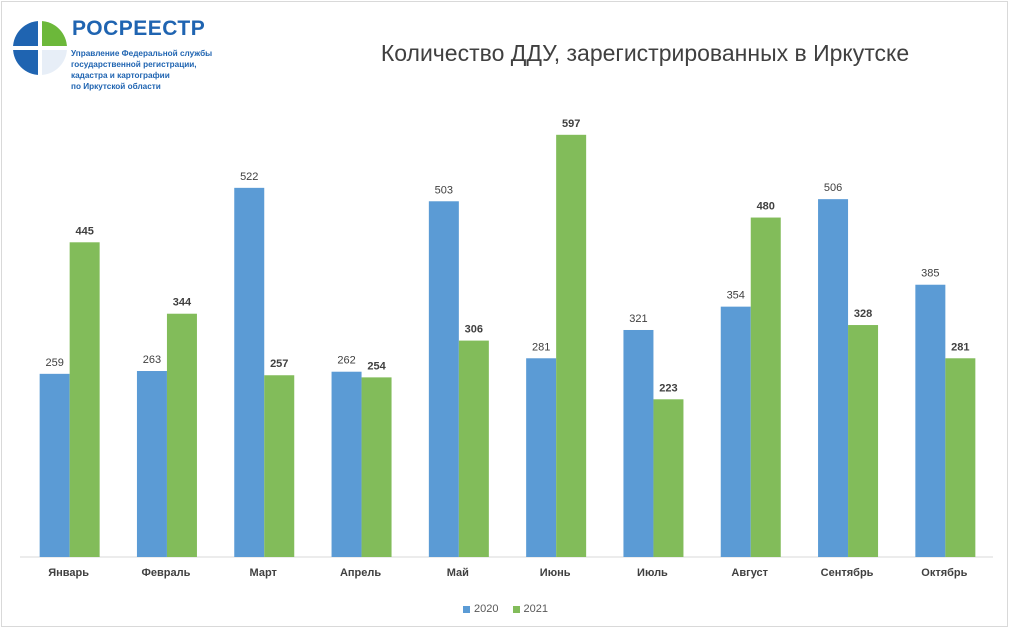 Image resolution: width=1011 pixels, height=630 pixels. Describe the element at coordinates (142, 53) in the screenshot. I see `logo-subtitle-line: Управление Федеральной службы` at that location.